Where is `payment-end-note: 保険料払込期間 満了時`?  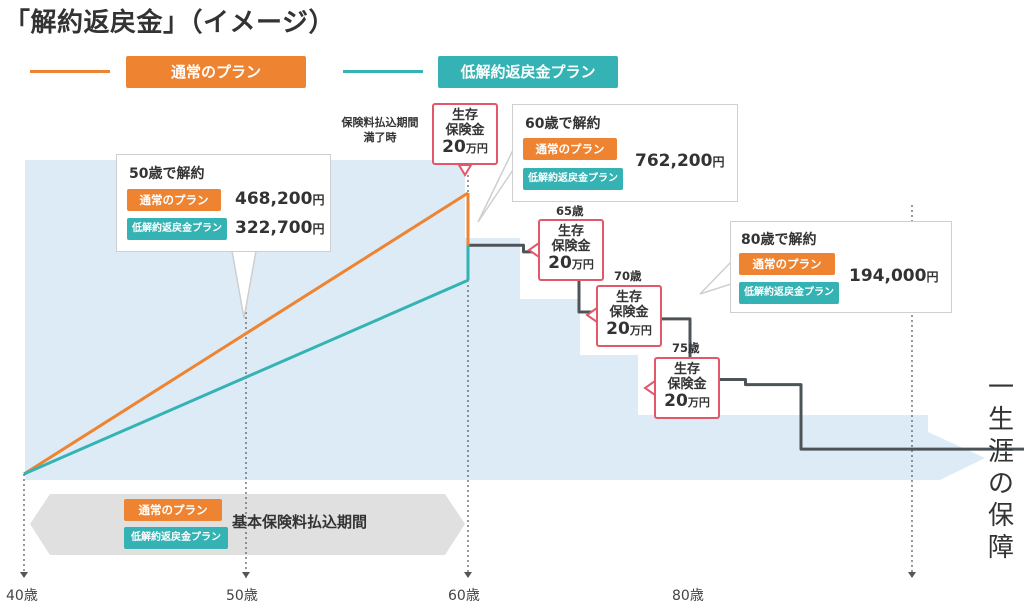 payment-end-note: 保険料払込期間 満了時 is located at coordinates (380, 130).